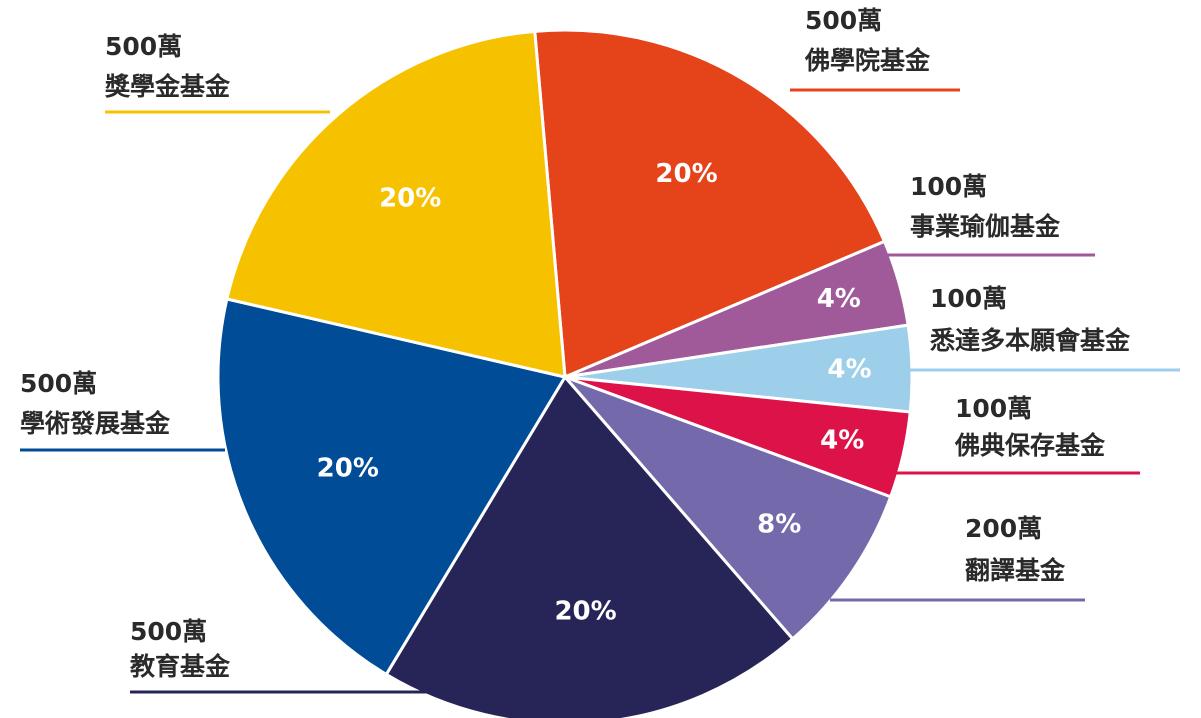  What do you see at coordinates (867, 60) in the screenshot?
I see `category-label: 佛學院基金` at bounding box center [867, 60].